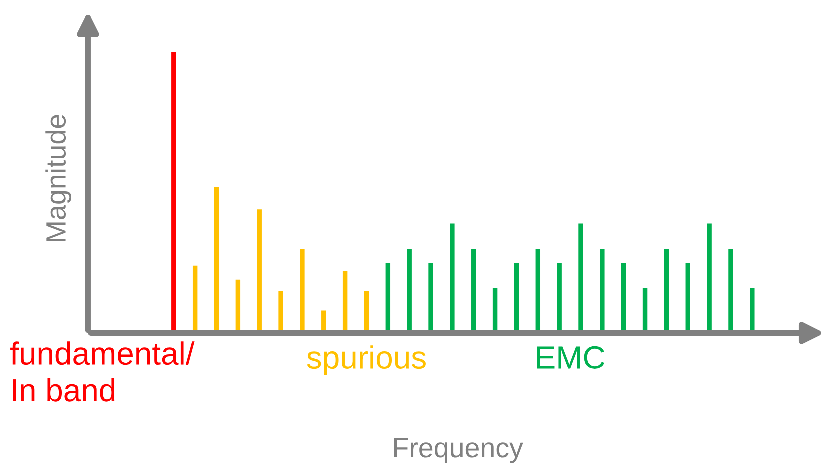 The height and width of the screenshot is (468, 840). What do you see at coordinates (459, 451) in the screenshot?
I see `x-axis-title: Frequency` at bounding box center [459, 451].